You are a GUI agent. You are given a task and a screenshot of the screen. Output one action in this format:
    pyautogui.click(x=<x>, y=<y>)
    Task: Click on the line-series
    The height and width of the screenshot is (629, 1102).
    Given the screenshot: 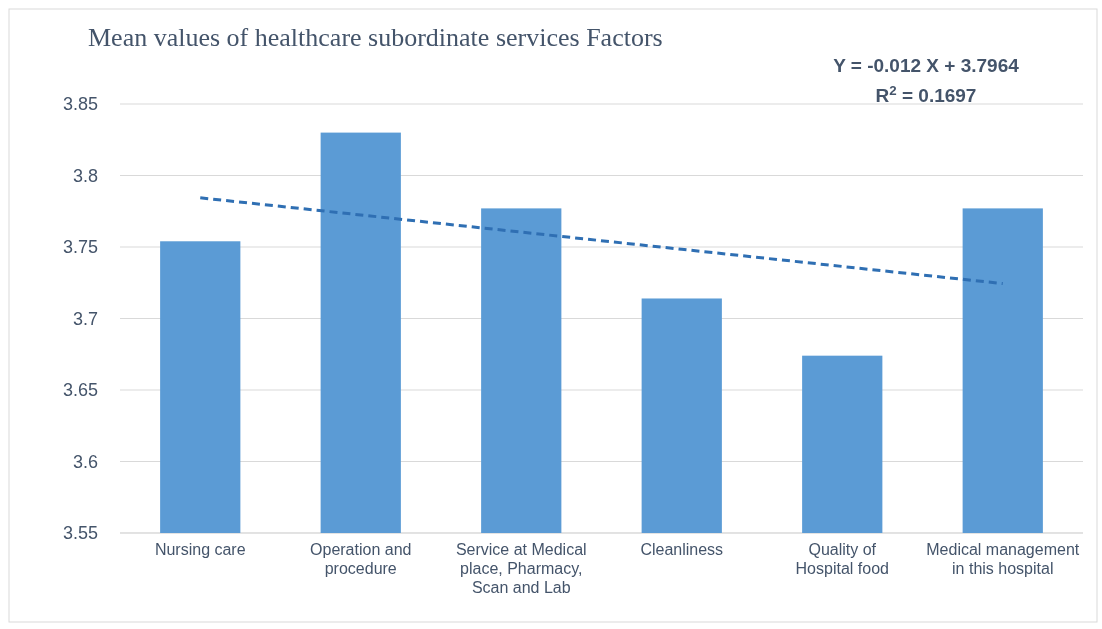 What is the action you would take?
    pyautogui.click(x=601, y=241)
    